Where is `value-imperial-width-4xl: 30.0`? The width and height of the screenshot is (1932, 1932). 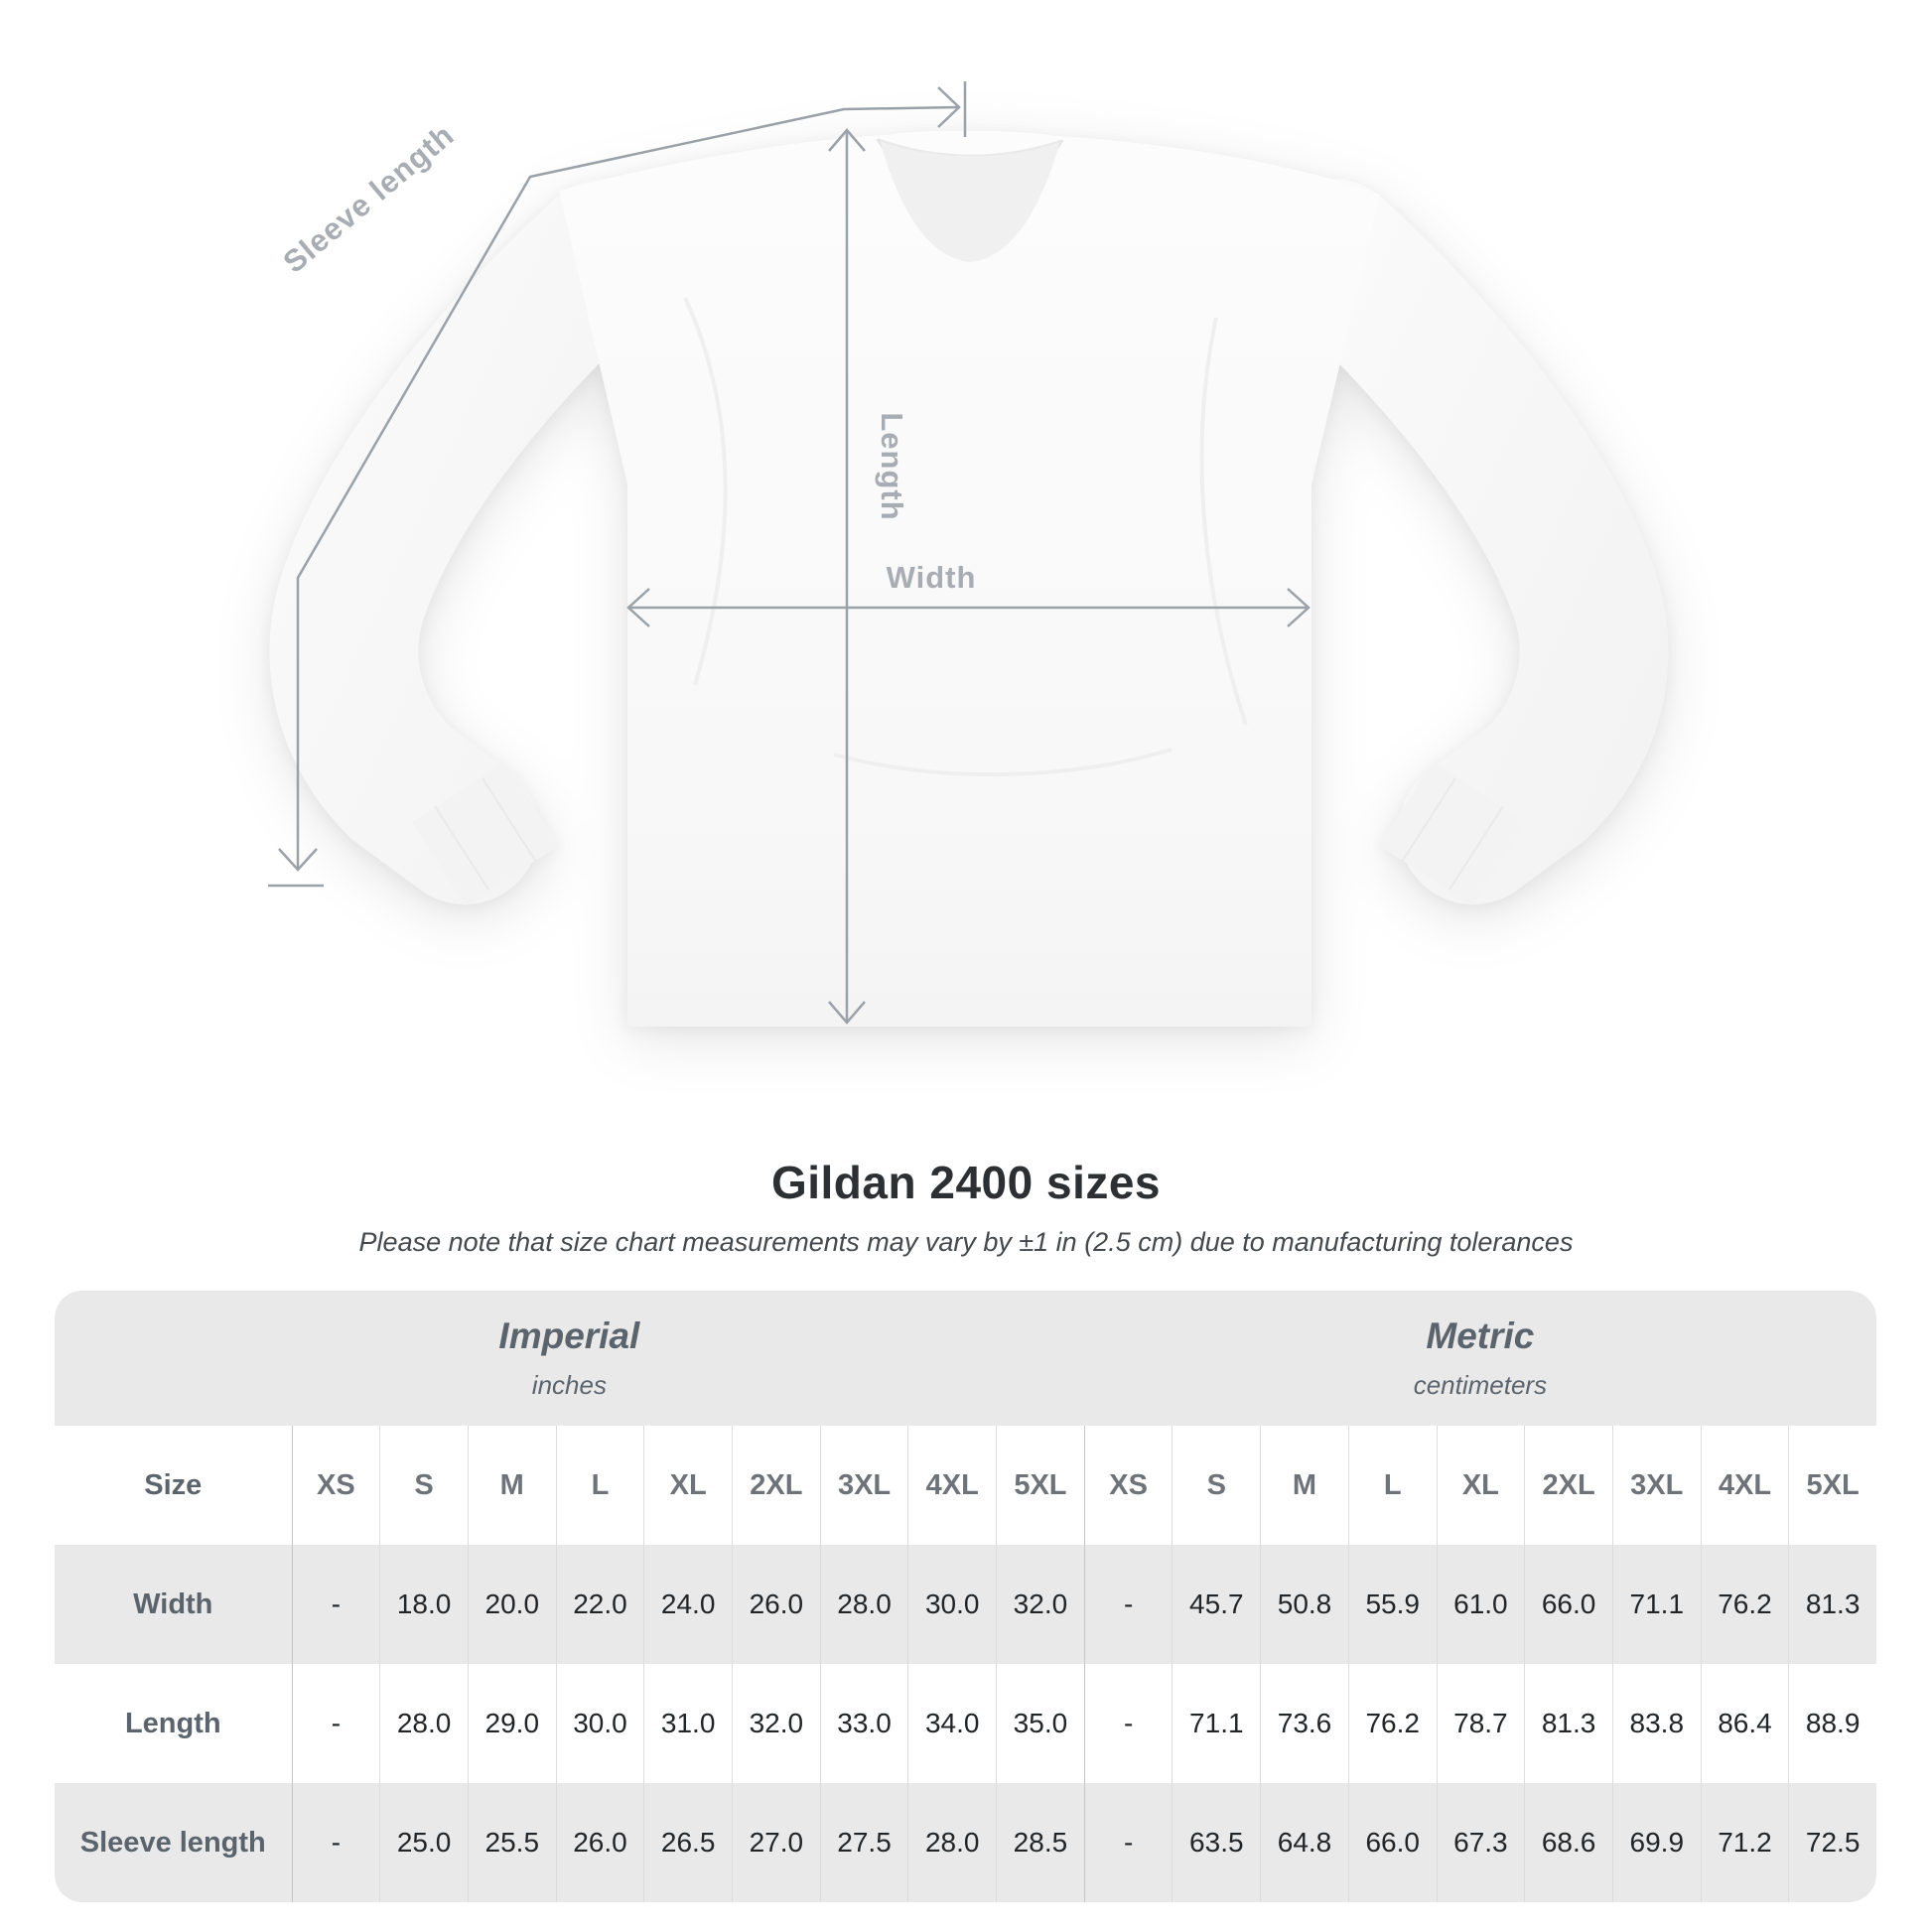
value-imperial-width-4xl: 30.0 is located at coordinates (952, 1605).